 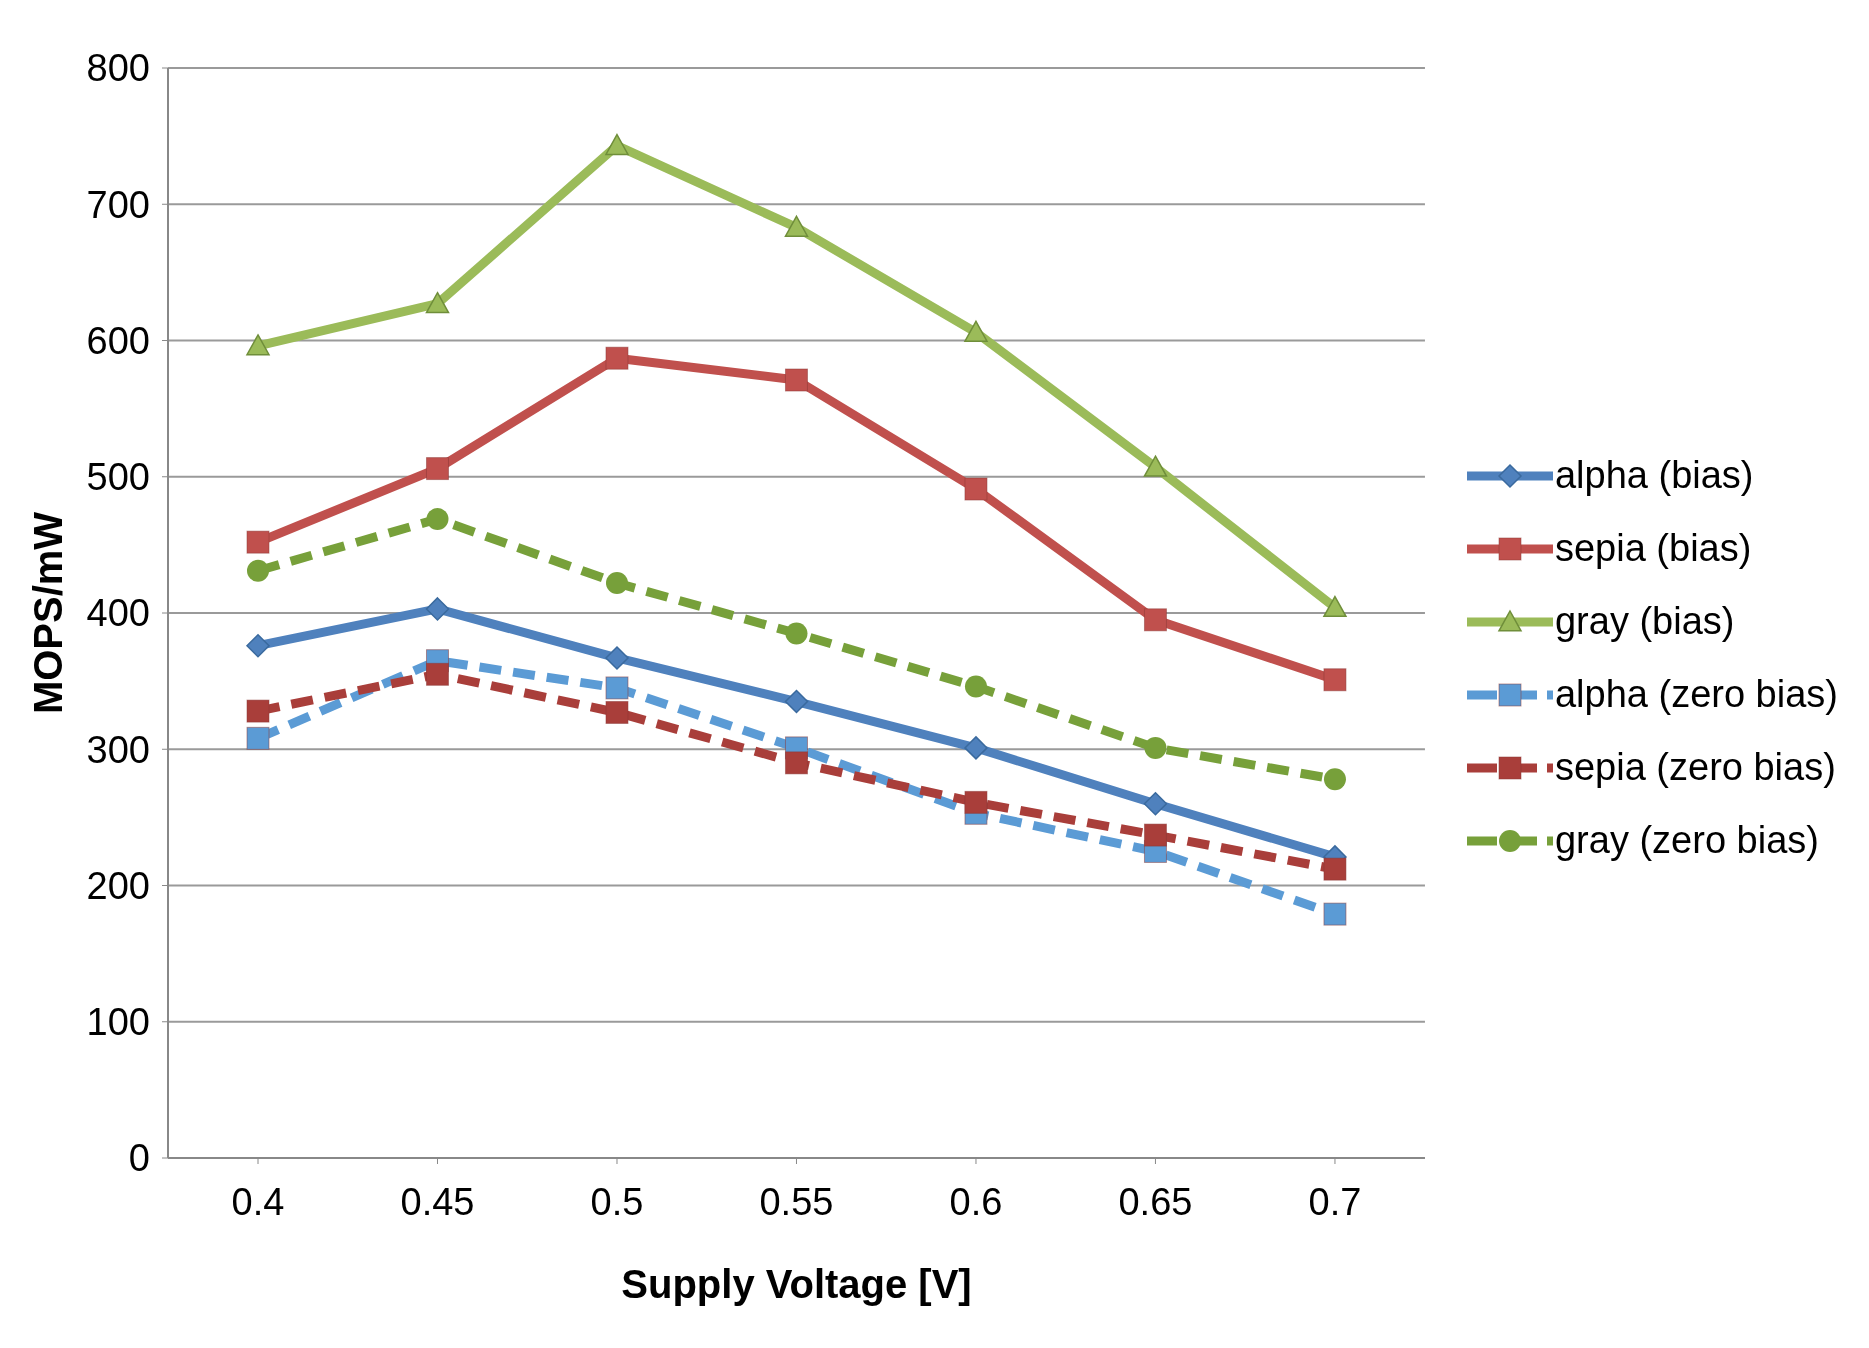 I want to click on x-tick-label: 0.6, so click(x=976, y=1201).